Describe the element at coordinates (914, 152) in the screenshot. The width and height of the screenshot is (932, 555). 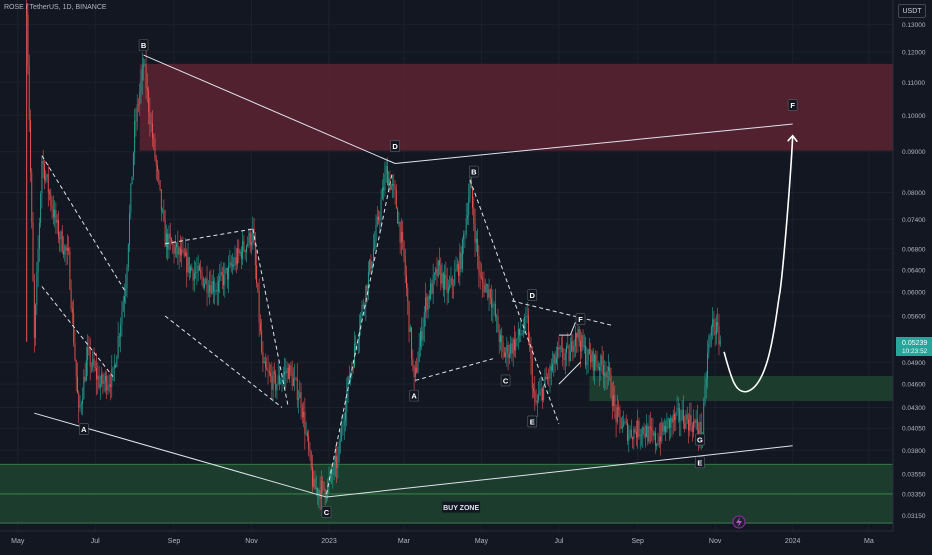
I see `price-tick-label: 0.09000` at that location.